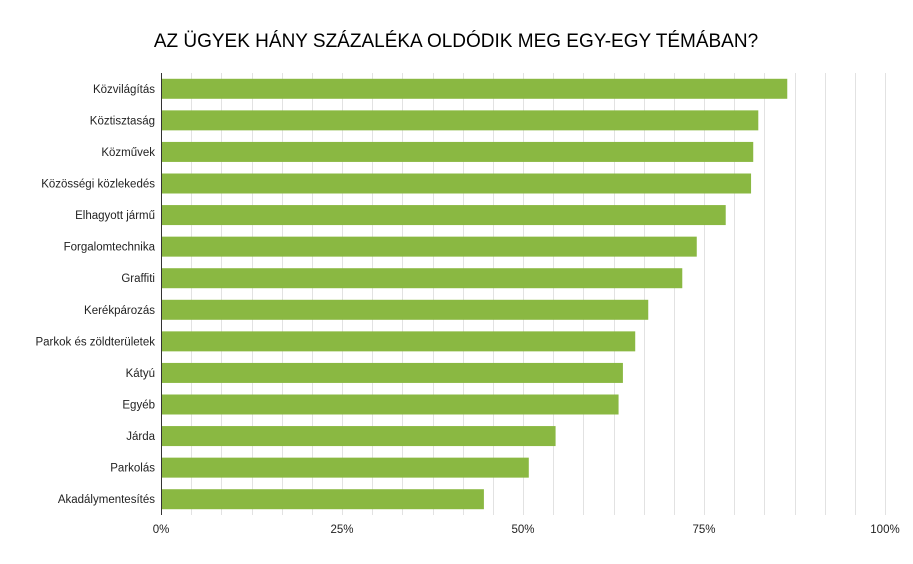 This screenshot has height=564, width=913. What do you see at coordinates (132, 469) in the screenshot?
I see `category-label: Parkolás` at bounding box center [132, 469].